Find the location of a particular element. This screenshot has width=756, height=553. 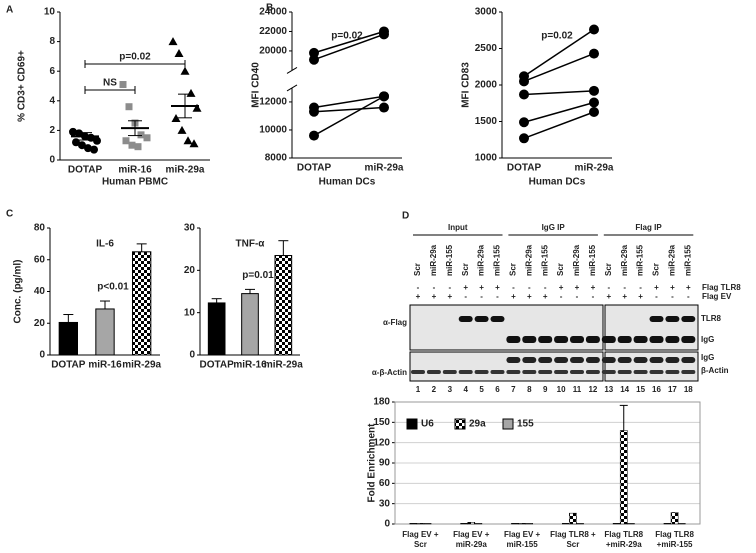

legend-label: 29a is located at coordinates (477, 424).